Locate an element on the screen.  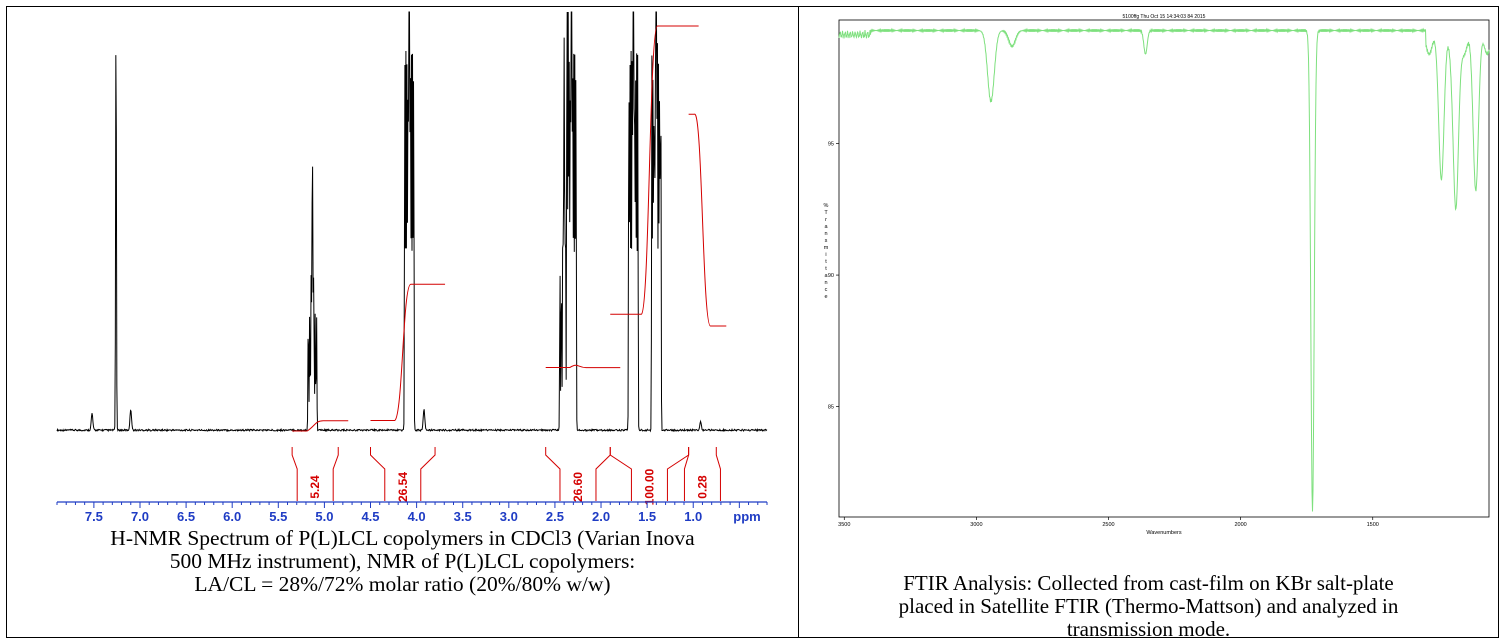
nmr-integral-label: 5.24 is located at coordinates (315, 487).